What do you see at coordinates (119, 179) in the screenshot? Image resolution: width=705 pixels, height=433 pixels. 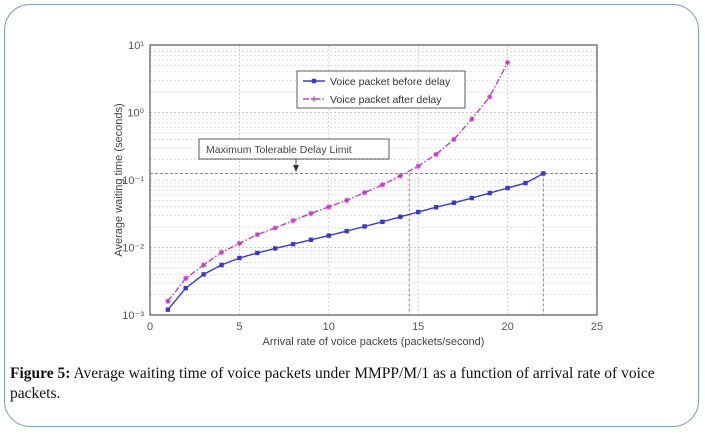 I see `y-axis-label: Average waiting time (seconds)` at bounding box center [119, 179].